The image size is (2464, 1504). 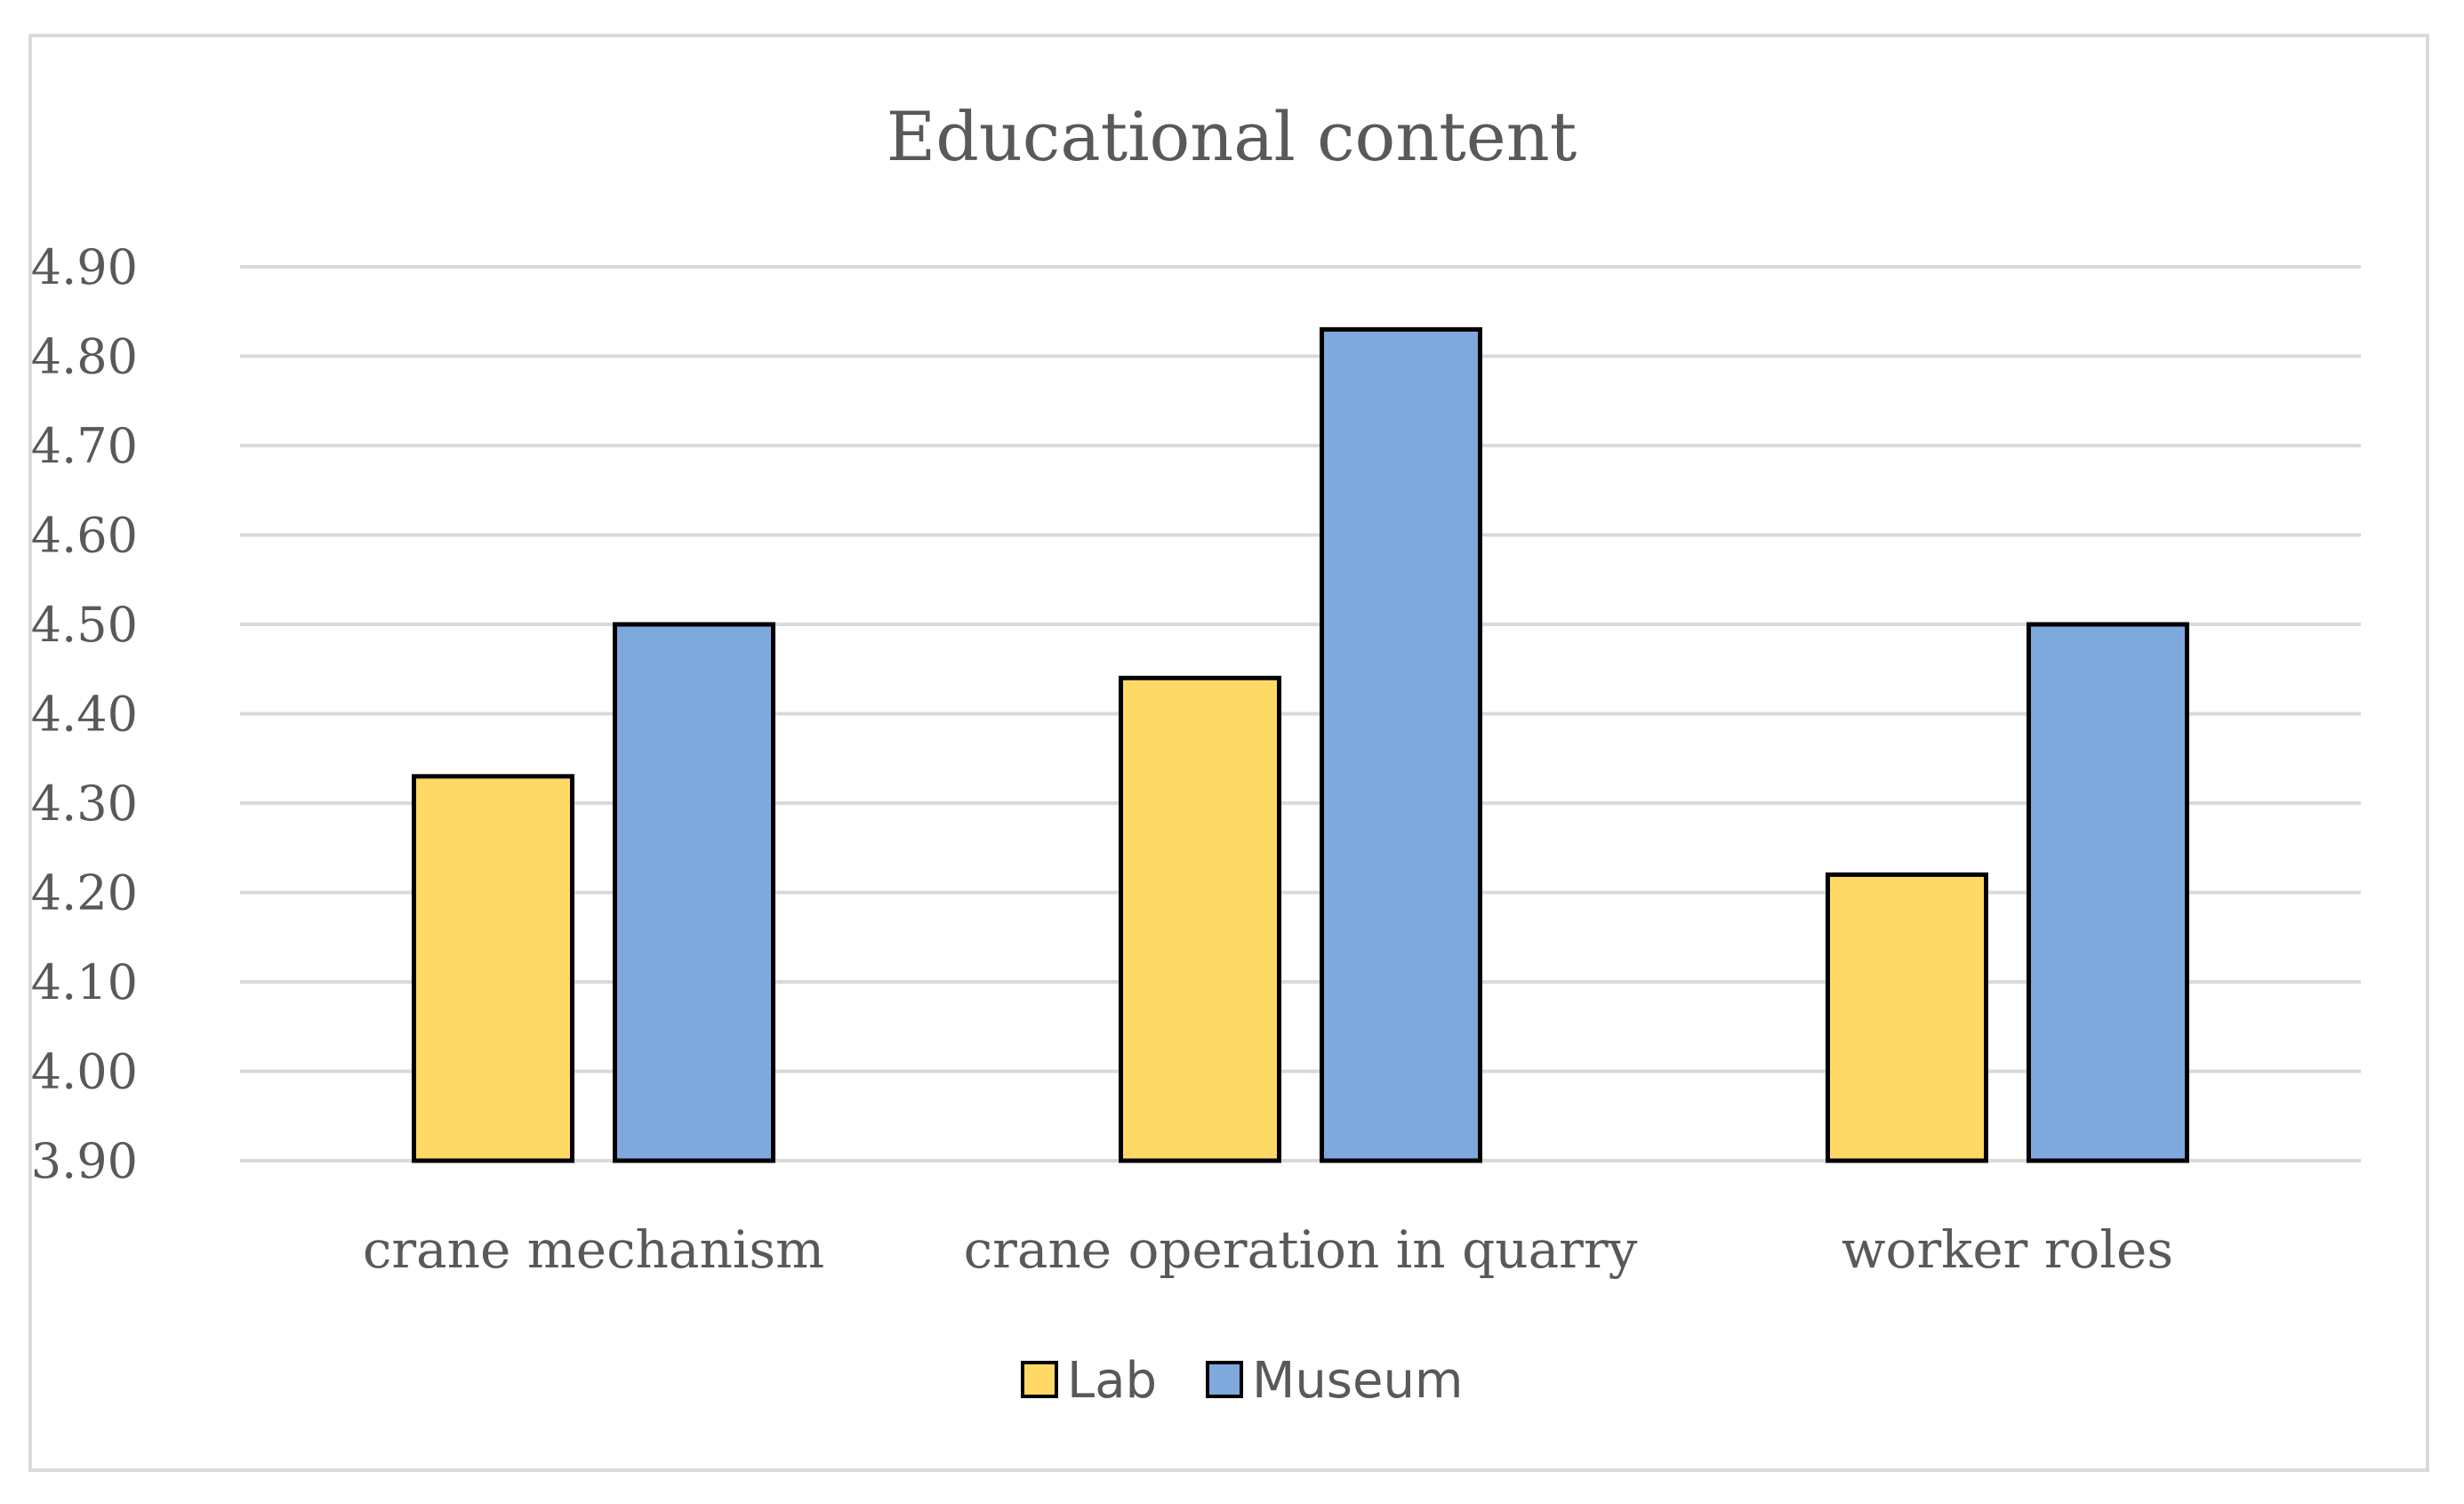 I want to click on x-category-label: crane operation in quarry, so click(x=1301, y=1250).